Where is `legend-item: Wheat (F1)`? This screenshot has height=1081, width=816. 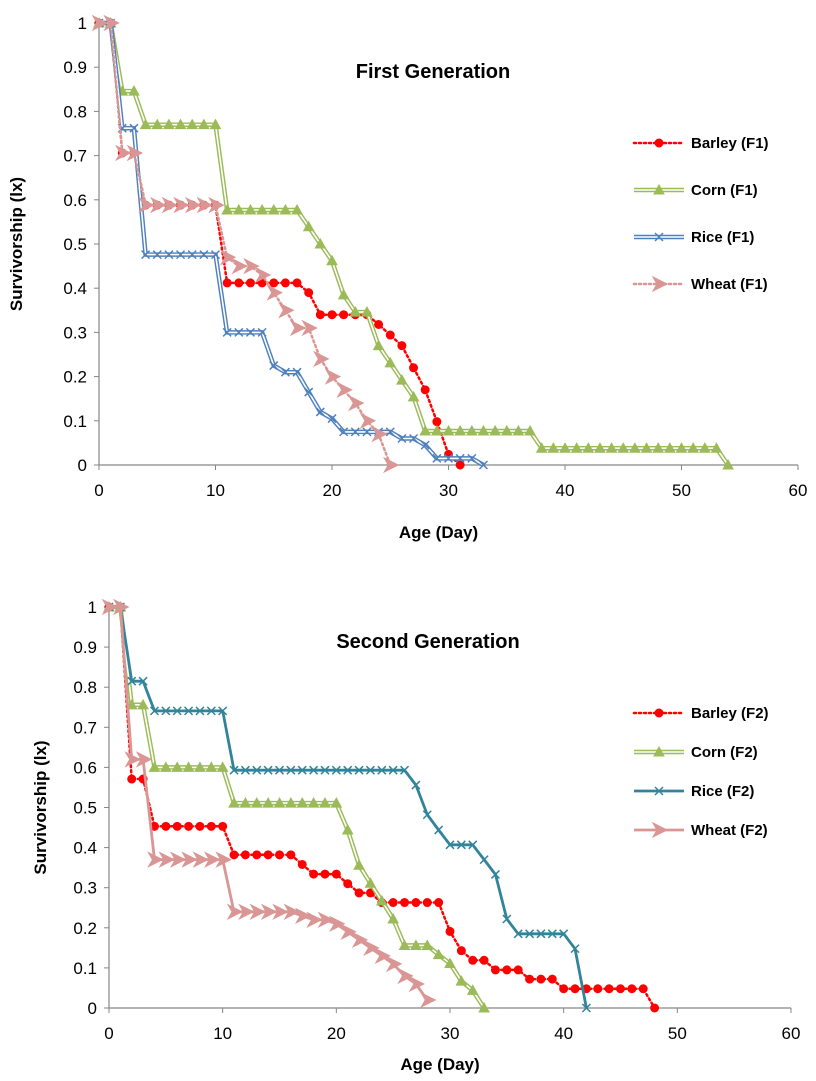
legend-item: Wheat (F1) is located at coordinates (700, 284).